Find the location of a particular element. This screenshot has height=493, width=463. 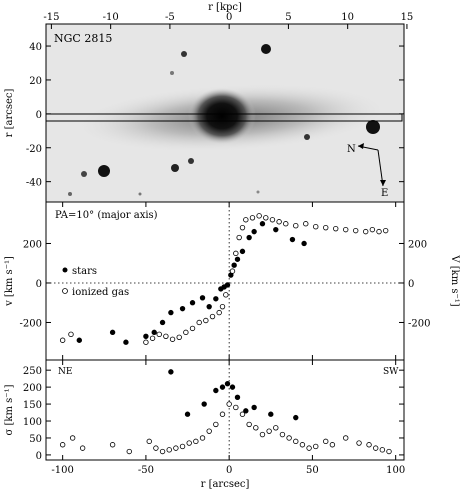

y-tick-label: 100 is located at coordinates (32, 422).